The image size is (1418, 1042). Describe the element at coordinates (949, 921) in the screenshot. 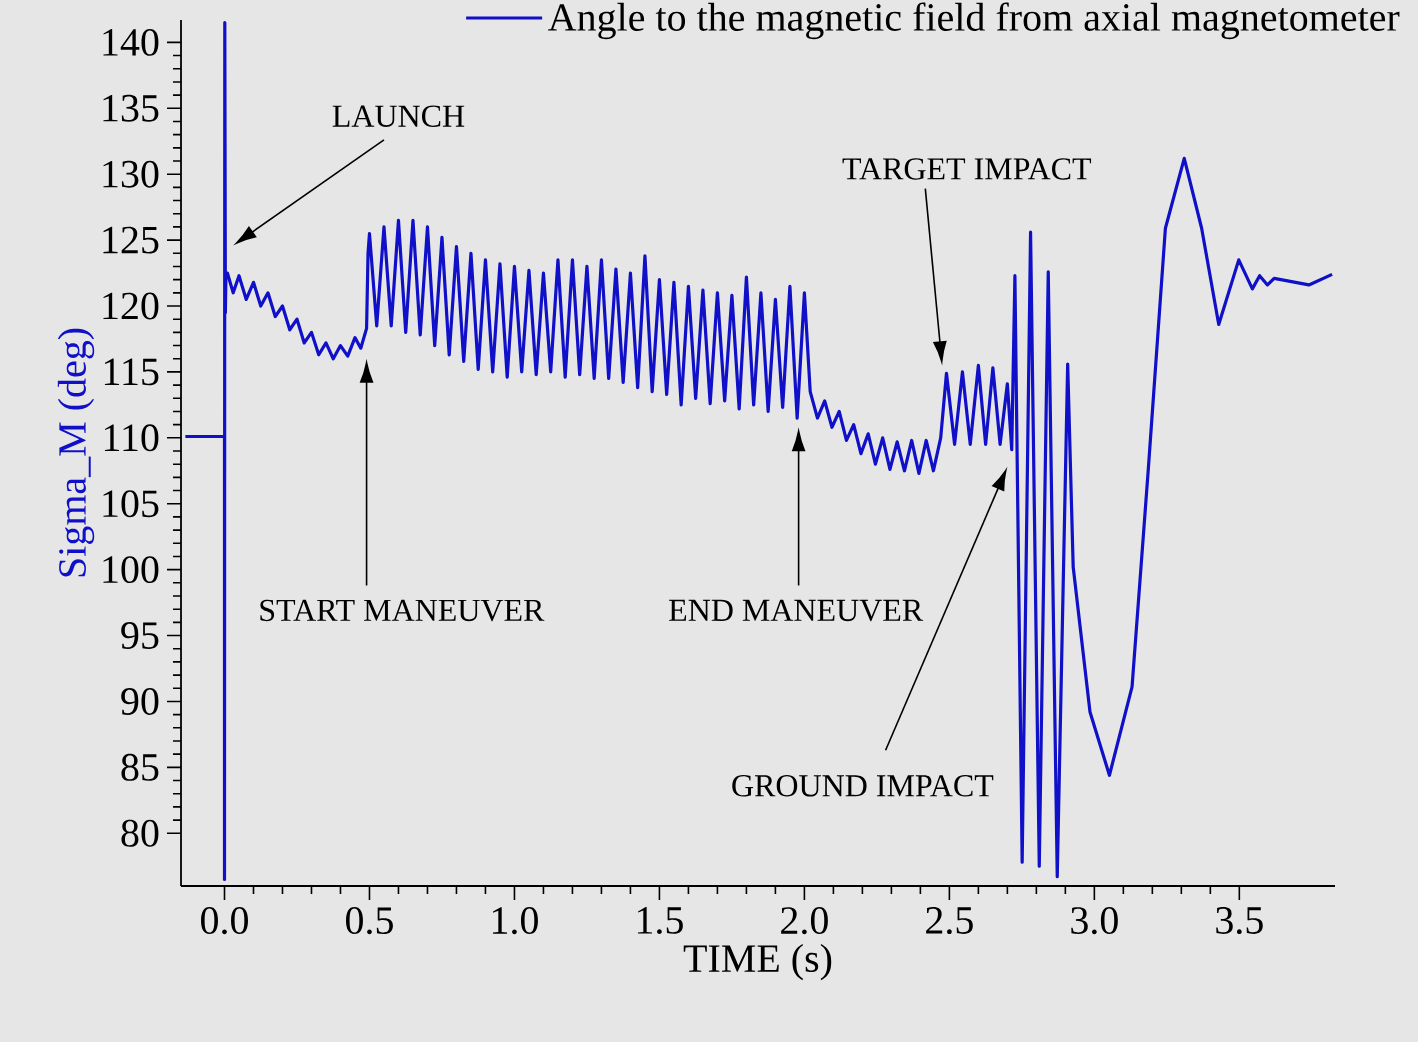

I see `x-tick-label: 2.5` at that location.